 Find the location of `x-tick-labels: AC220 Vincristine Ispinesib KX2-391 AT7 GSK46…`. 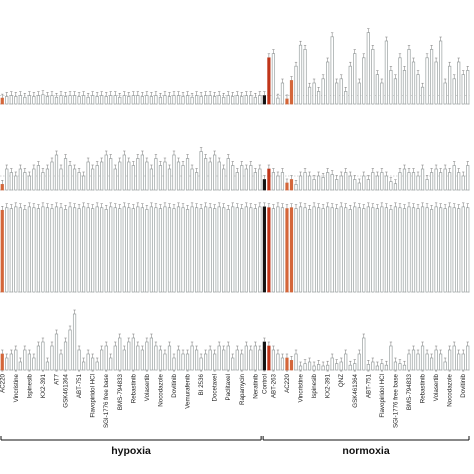

x-tick-labels: AC220 Vincristine Ispinesib KX2-391 AT7 GSK46… is located at coordinates (233, 399).